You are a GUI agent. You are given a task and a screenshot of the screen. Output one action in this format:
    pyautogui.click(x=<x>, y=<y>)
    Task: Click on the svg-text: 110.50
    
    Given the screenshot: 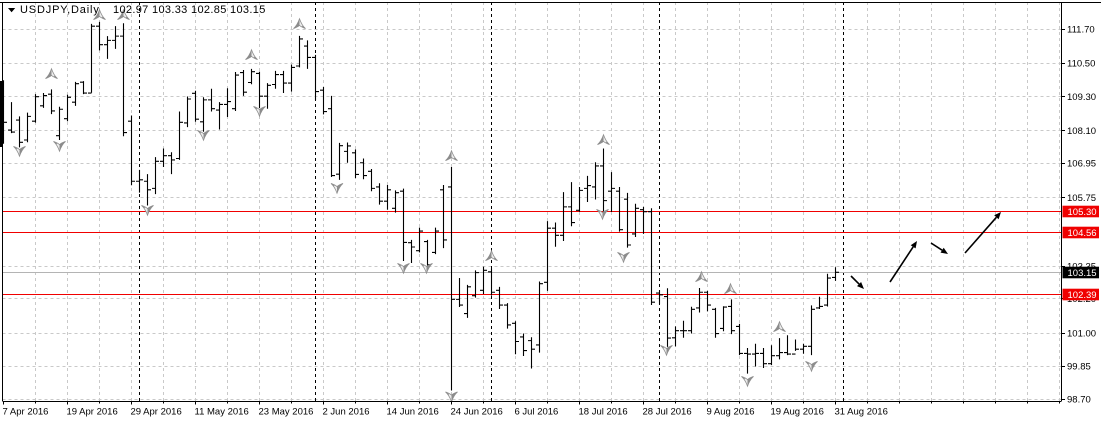 What is the action you would take?
    pyautogui.click(x=1081, y=64)
    